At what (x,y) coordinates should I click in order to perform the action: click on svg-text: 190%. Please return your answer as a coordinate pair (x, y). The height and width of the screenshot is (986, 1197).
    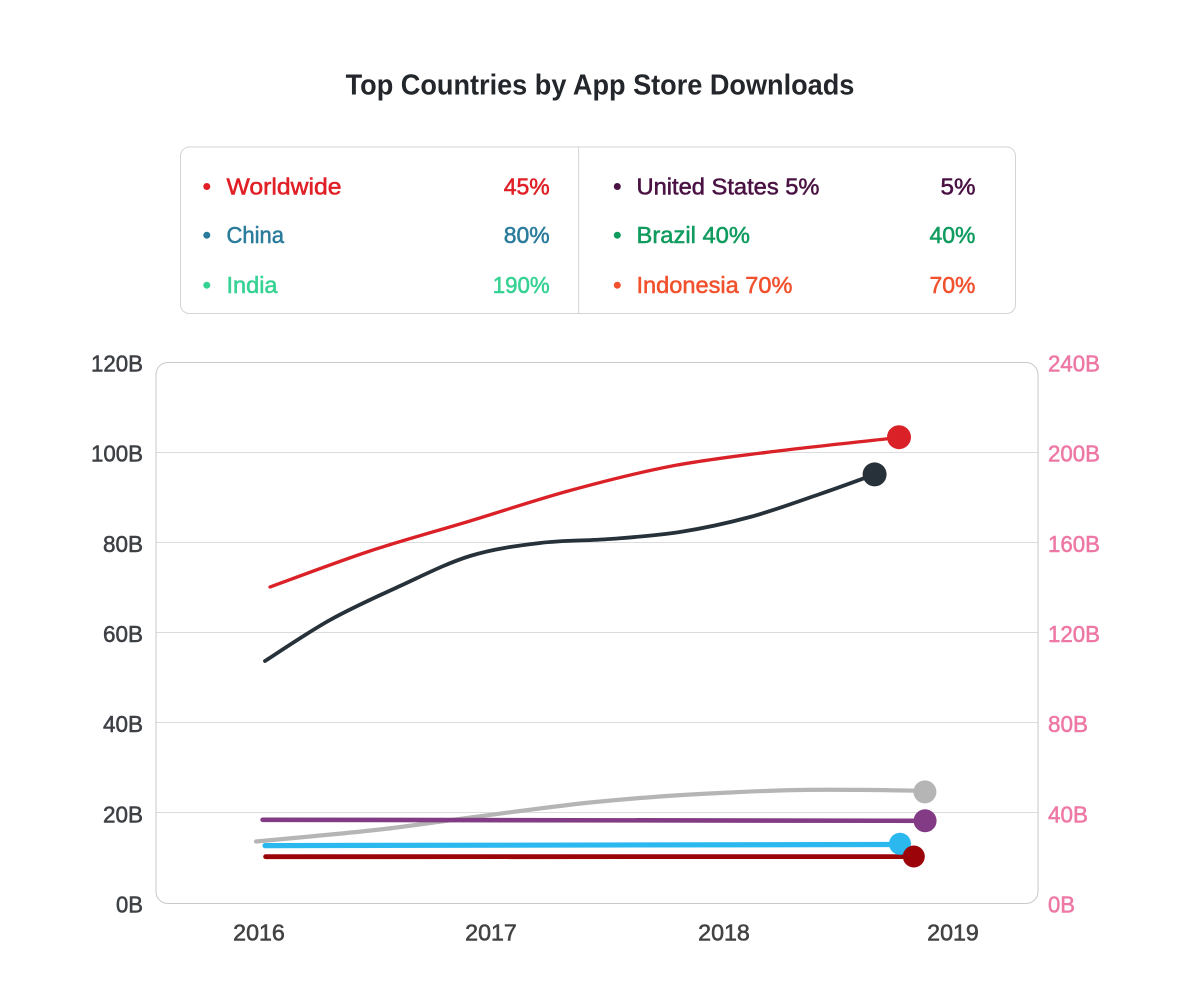
    Looking at the image, I should click on (521, 285).